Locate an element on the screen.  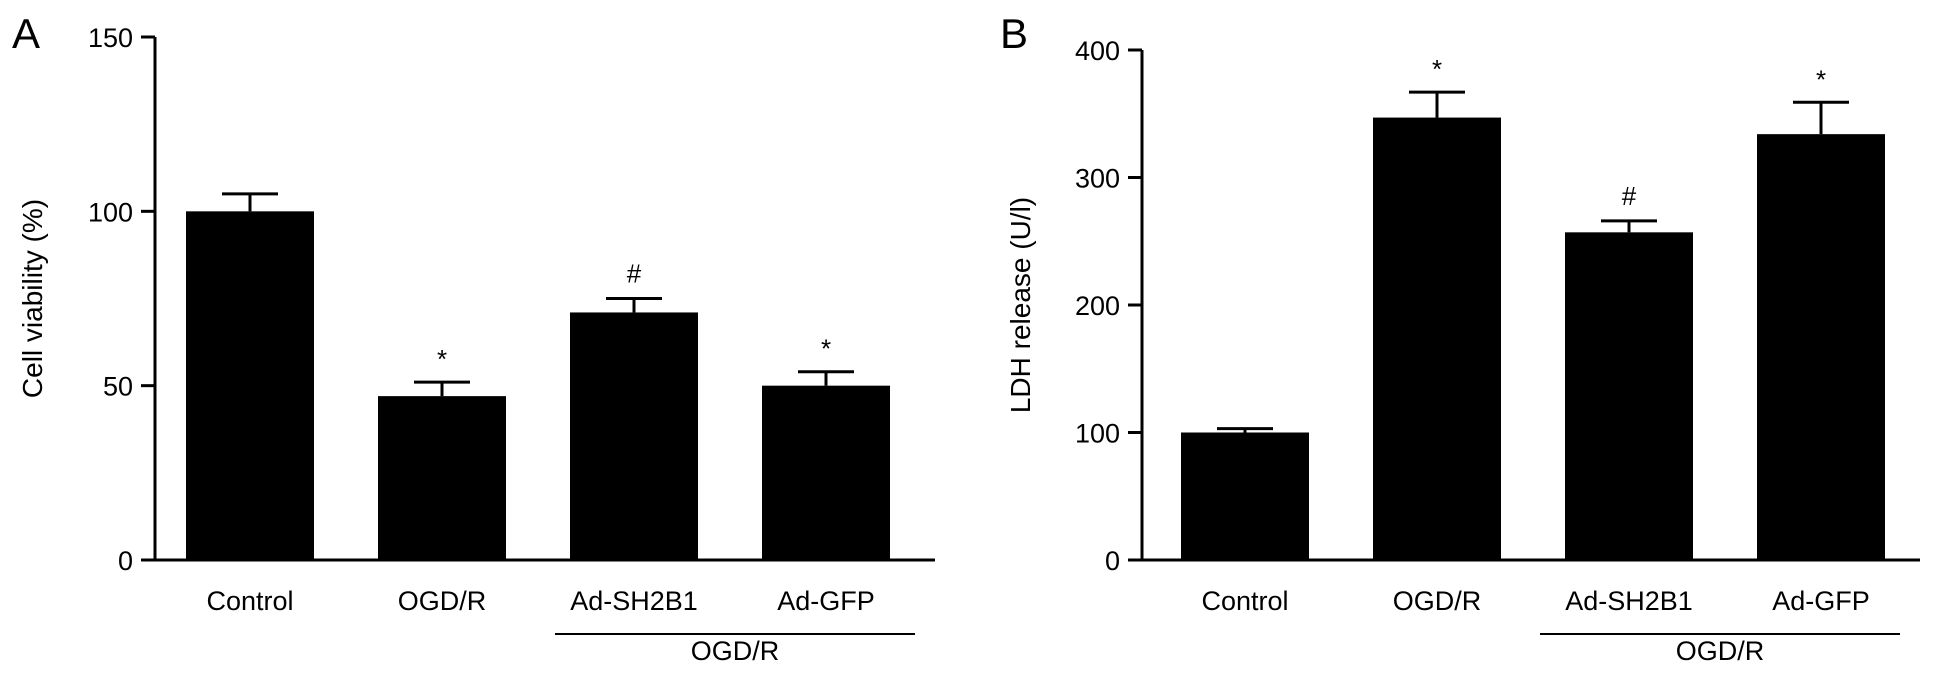
y-tick-label: 150 is located at coordinates (110, 38).